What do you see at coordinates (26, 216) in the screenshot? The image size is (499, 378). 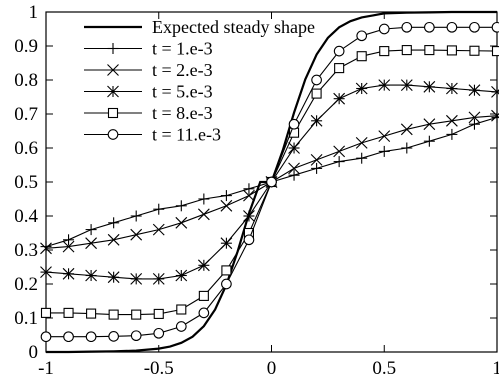 I see `y-tick-label: 0.4` at bounding box center [26, 216].